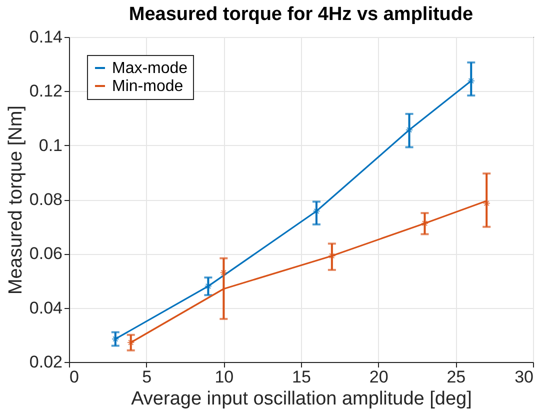 The width and height of the screenshot is (539, 413). Describe the element at coordinates (224, 377) in the screenshot. I see `x-tick-label: 10` at that location.